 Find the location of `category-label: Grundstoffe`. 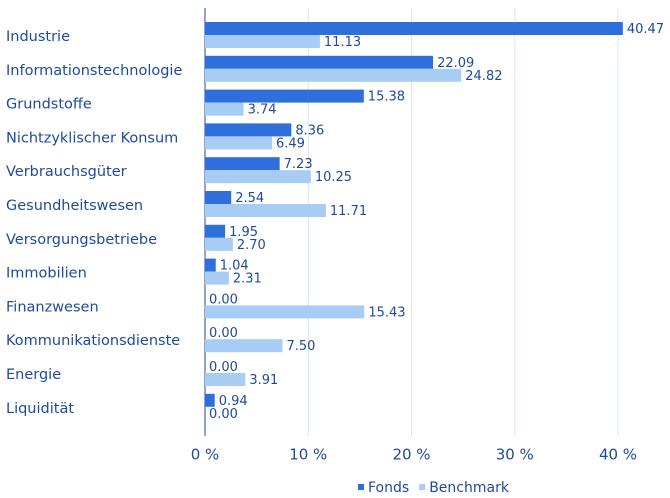

category-label: Grundstoffe is located at coordinates (49, 105).